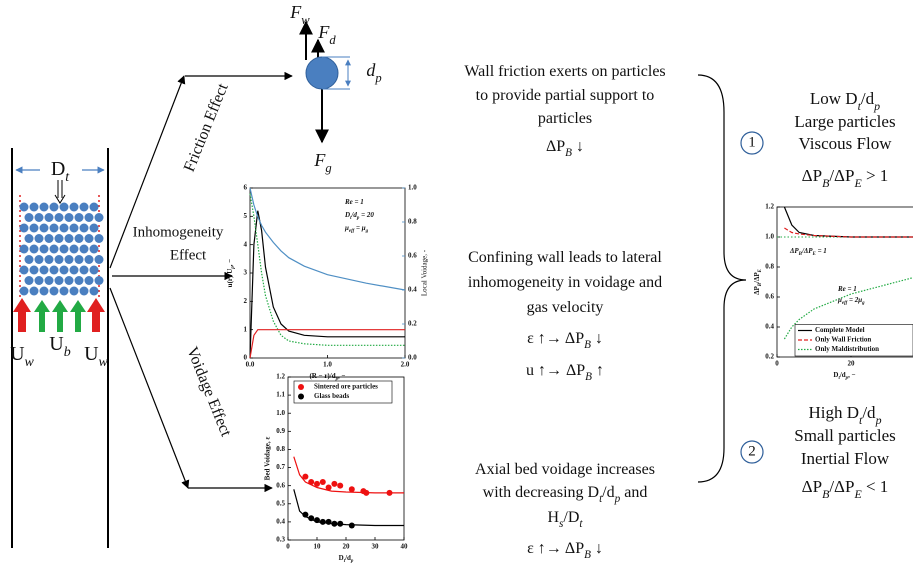 This screenshot has width=913, height=576. I want to click on y-axis-label: u(r)/Up, −, so click(231, 273).